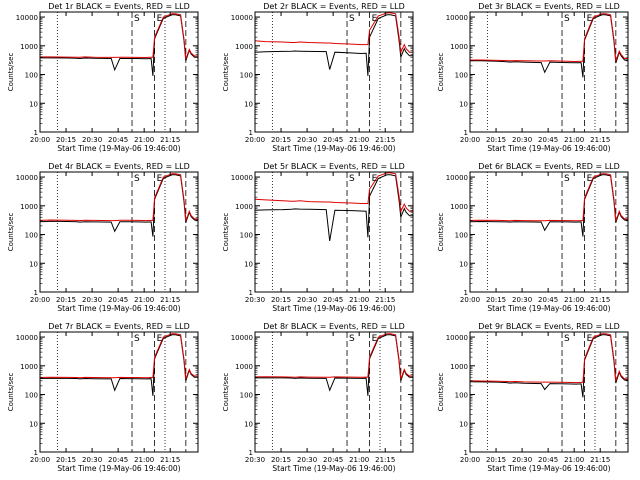 This screenshot has height=480, width=640. What do you see at coordinates (334, 166) in the screenshot?
I see `panel-title: Det 5r BLACK = Events, RED = LLD` at bounding box center [334, 166].